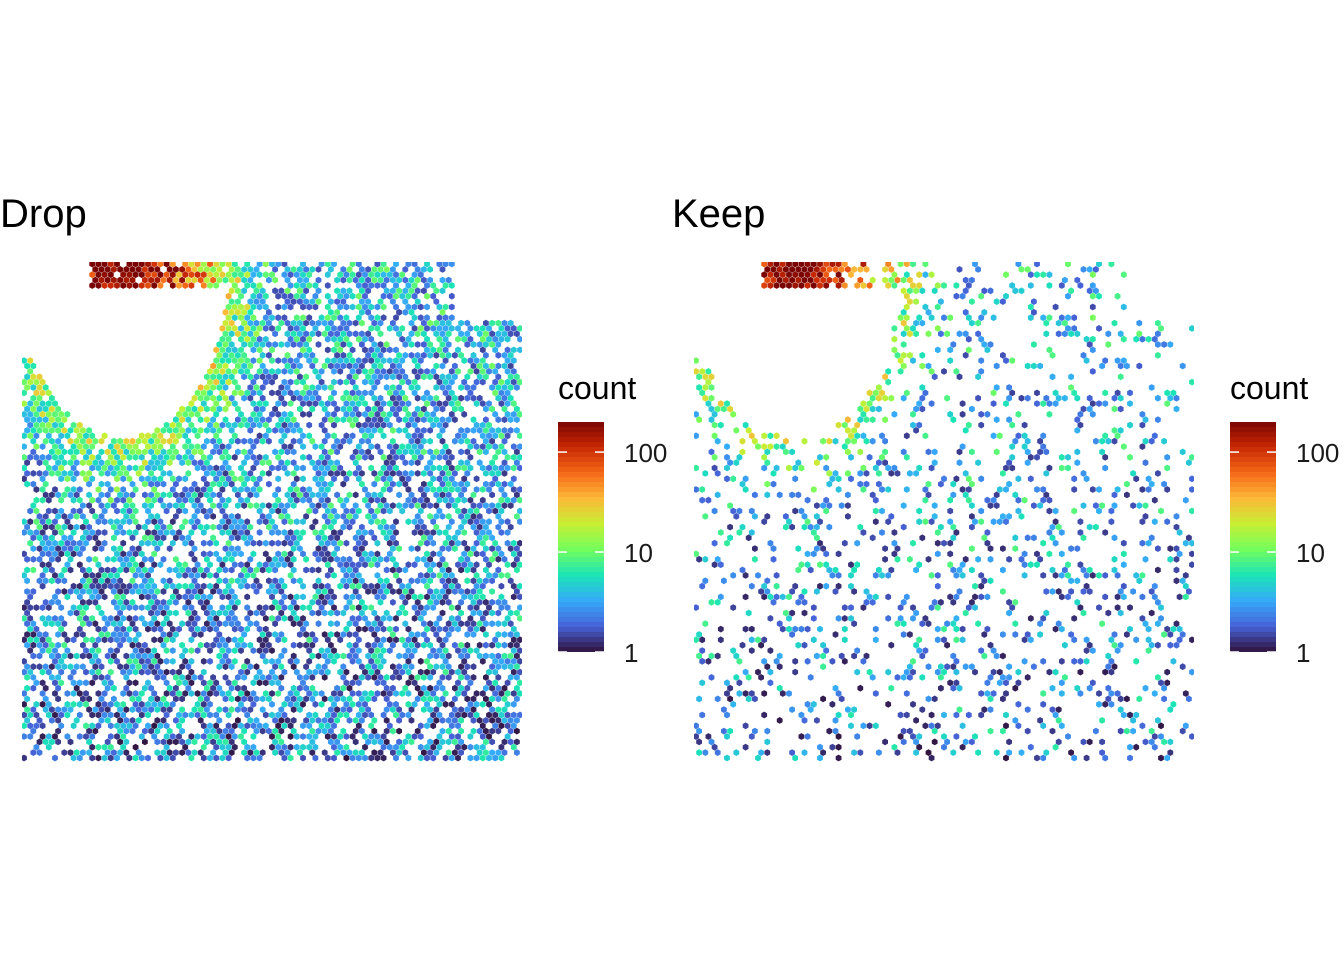 This screenshot has height=960, width=1344. What do you see at coordinates (646, 453) in the screenshot?
I see `legend-tick-label: 100` at bounding box center [646, 453].